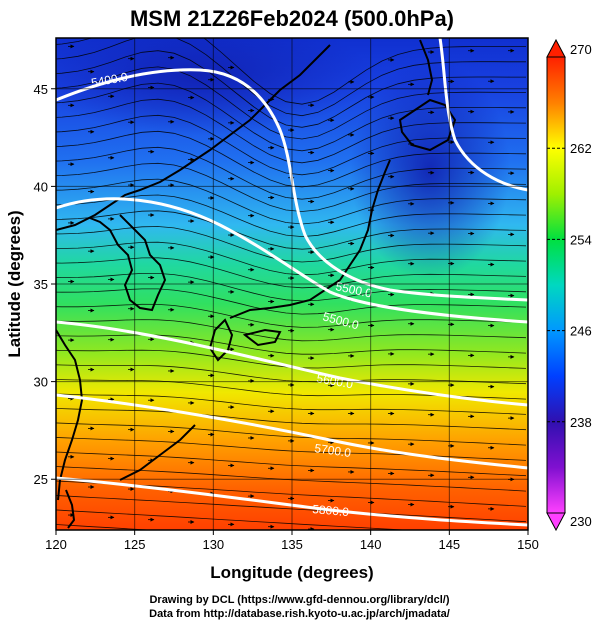  Describe the element at coordinates (426, 67) in the screenshot. I see `coastline-sakhalin` at that location.